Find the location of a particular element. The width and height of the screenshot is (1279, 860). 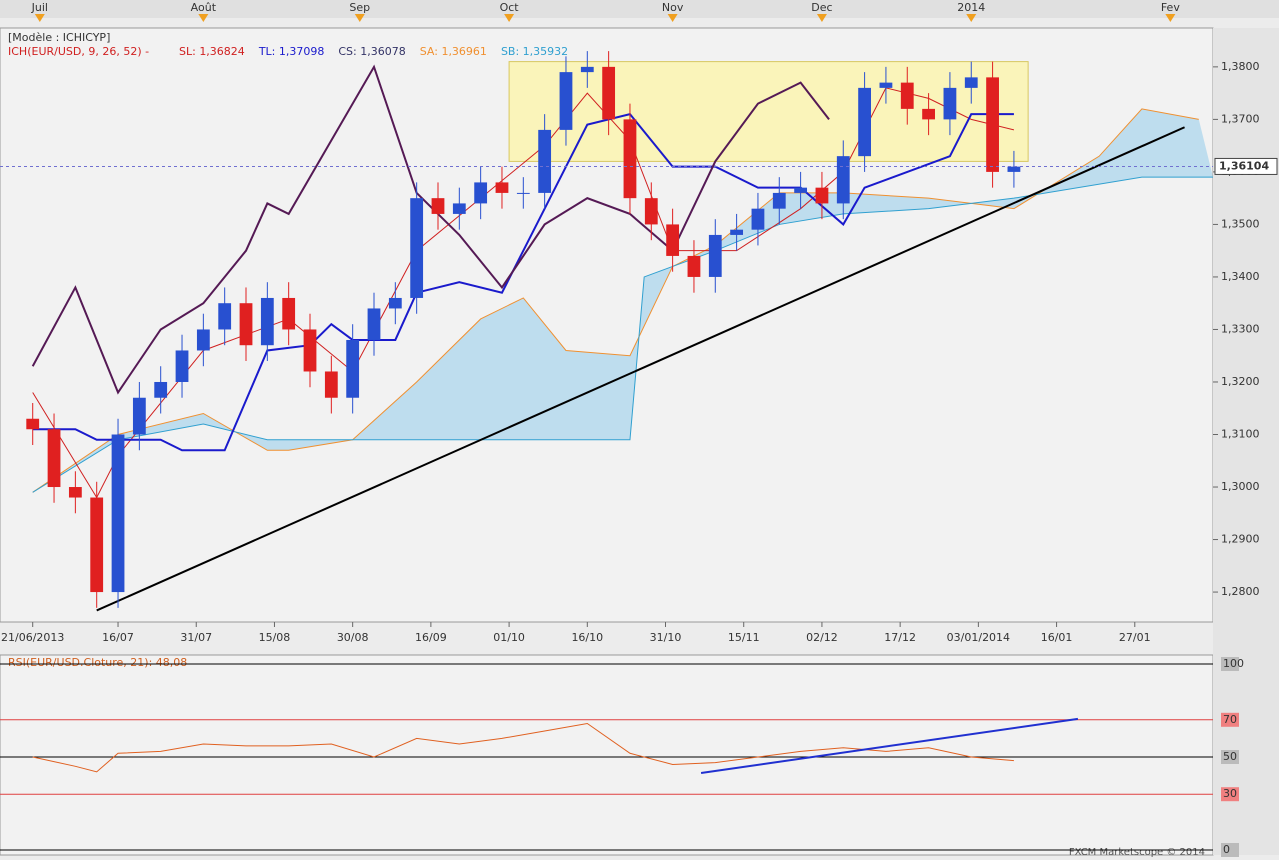

month-label: Juil is located at coordinates (39, 7).